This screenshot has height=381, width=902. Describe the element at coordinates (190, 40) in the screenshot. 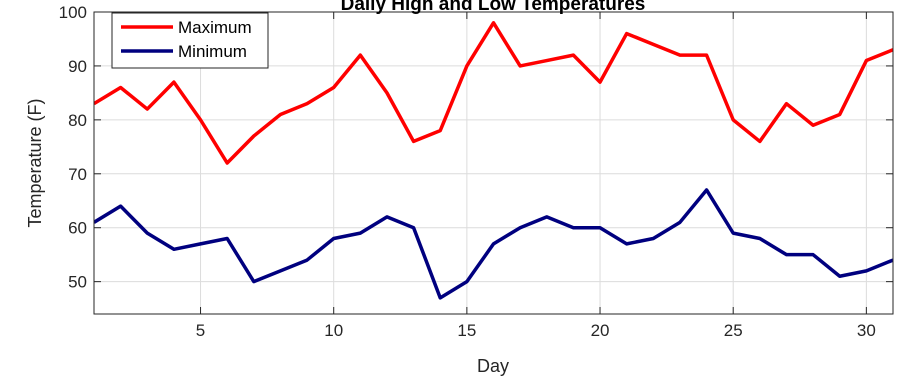

I see `legend: Maximum Minimum` at that location.